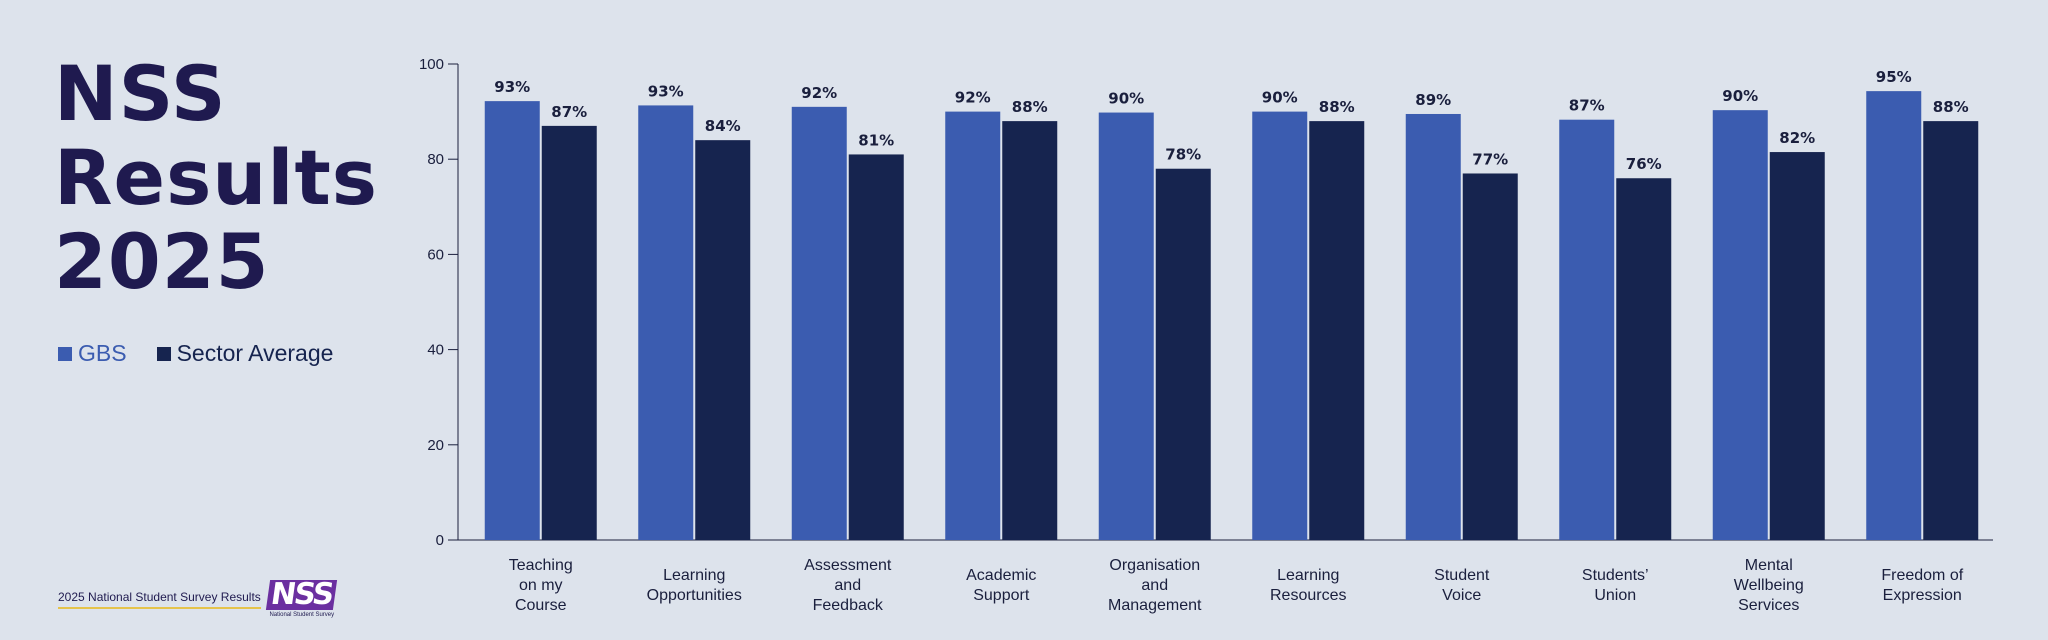 The height and width of the screenshot is (640, 2048). Describe the element at coordinates (1155, 605) in the screenshot. I see `x-tick-label-line: Management` at that location.